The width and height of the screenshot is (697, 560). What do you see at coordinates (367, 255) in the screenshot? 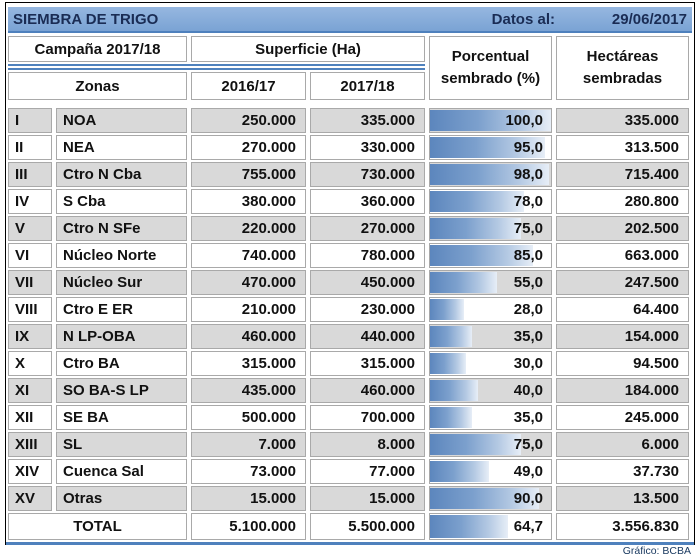
I see `sup-2017-18: 780.000` at bounding box center [367, 255].